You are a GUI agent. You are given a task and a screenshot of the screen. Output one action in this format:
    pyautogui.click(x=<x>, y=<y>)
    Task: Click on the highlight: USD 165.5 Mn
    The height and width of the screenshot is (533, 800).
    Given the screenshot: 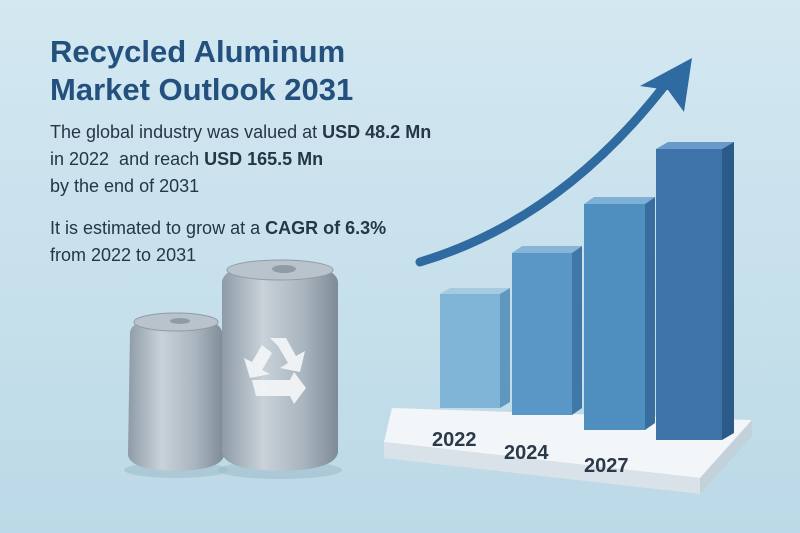 What is the action you would take?
    pyautogui.click(x=263, y=159)
    